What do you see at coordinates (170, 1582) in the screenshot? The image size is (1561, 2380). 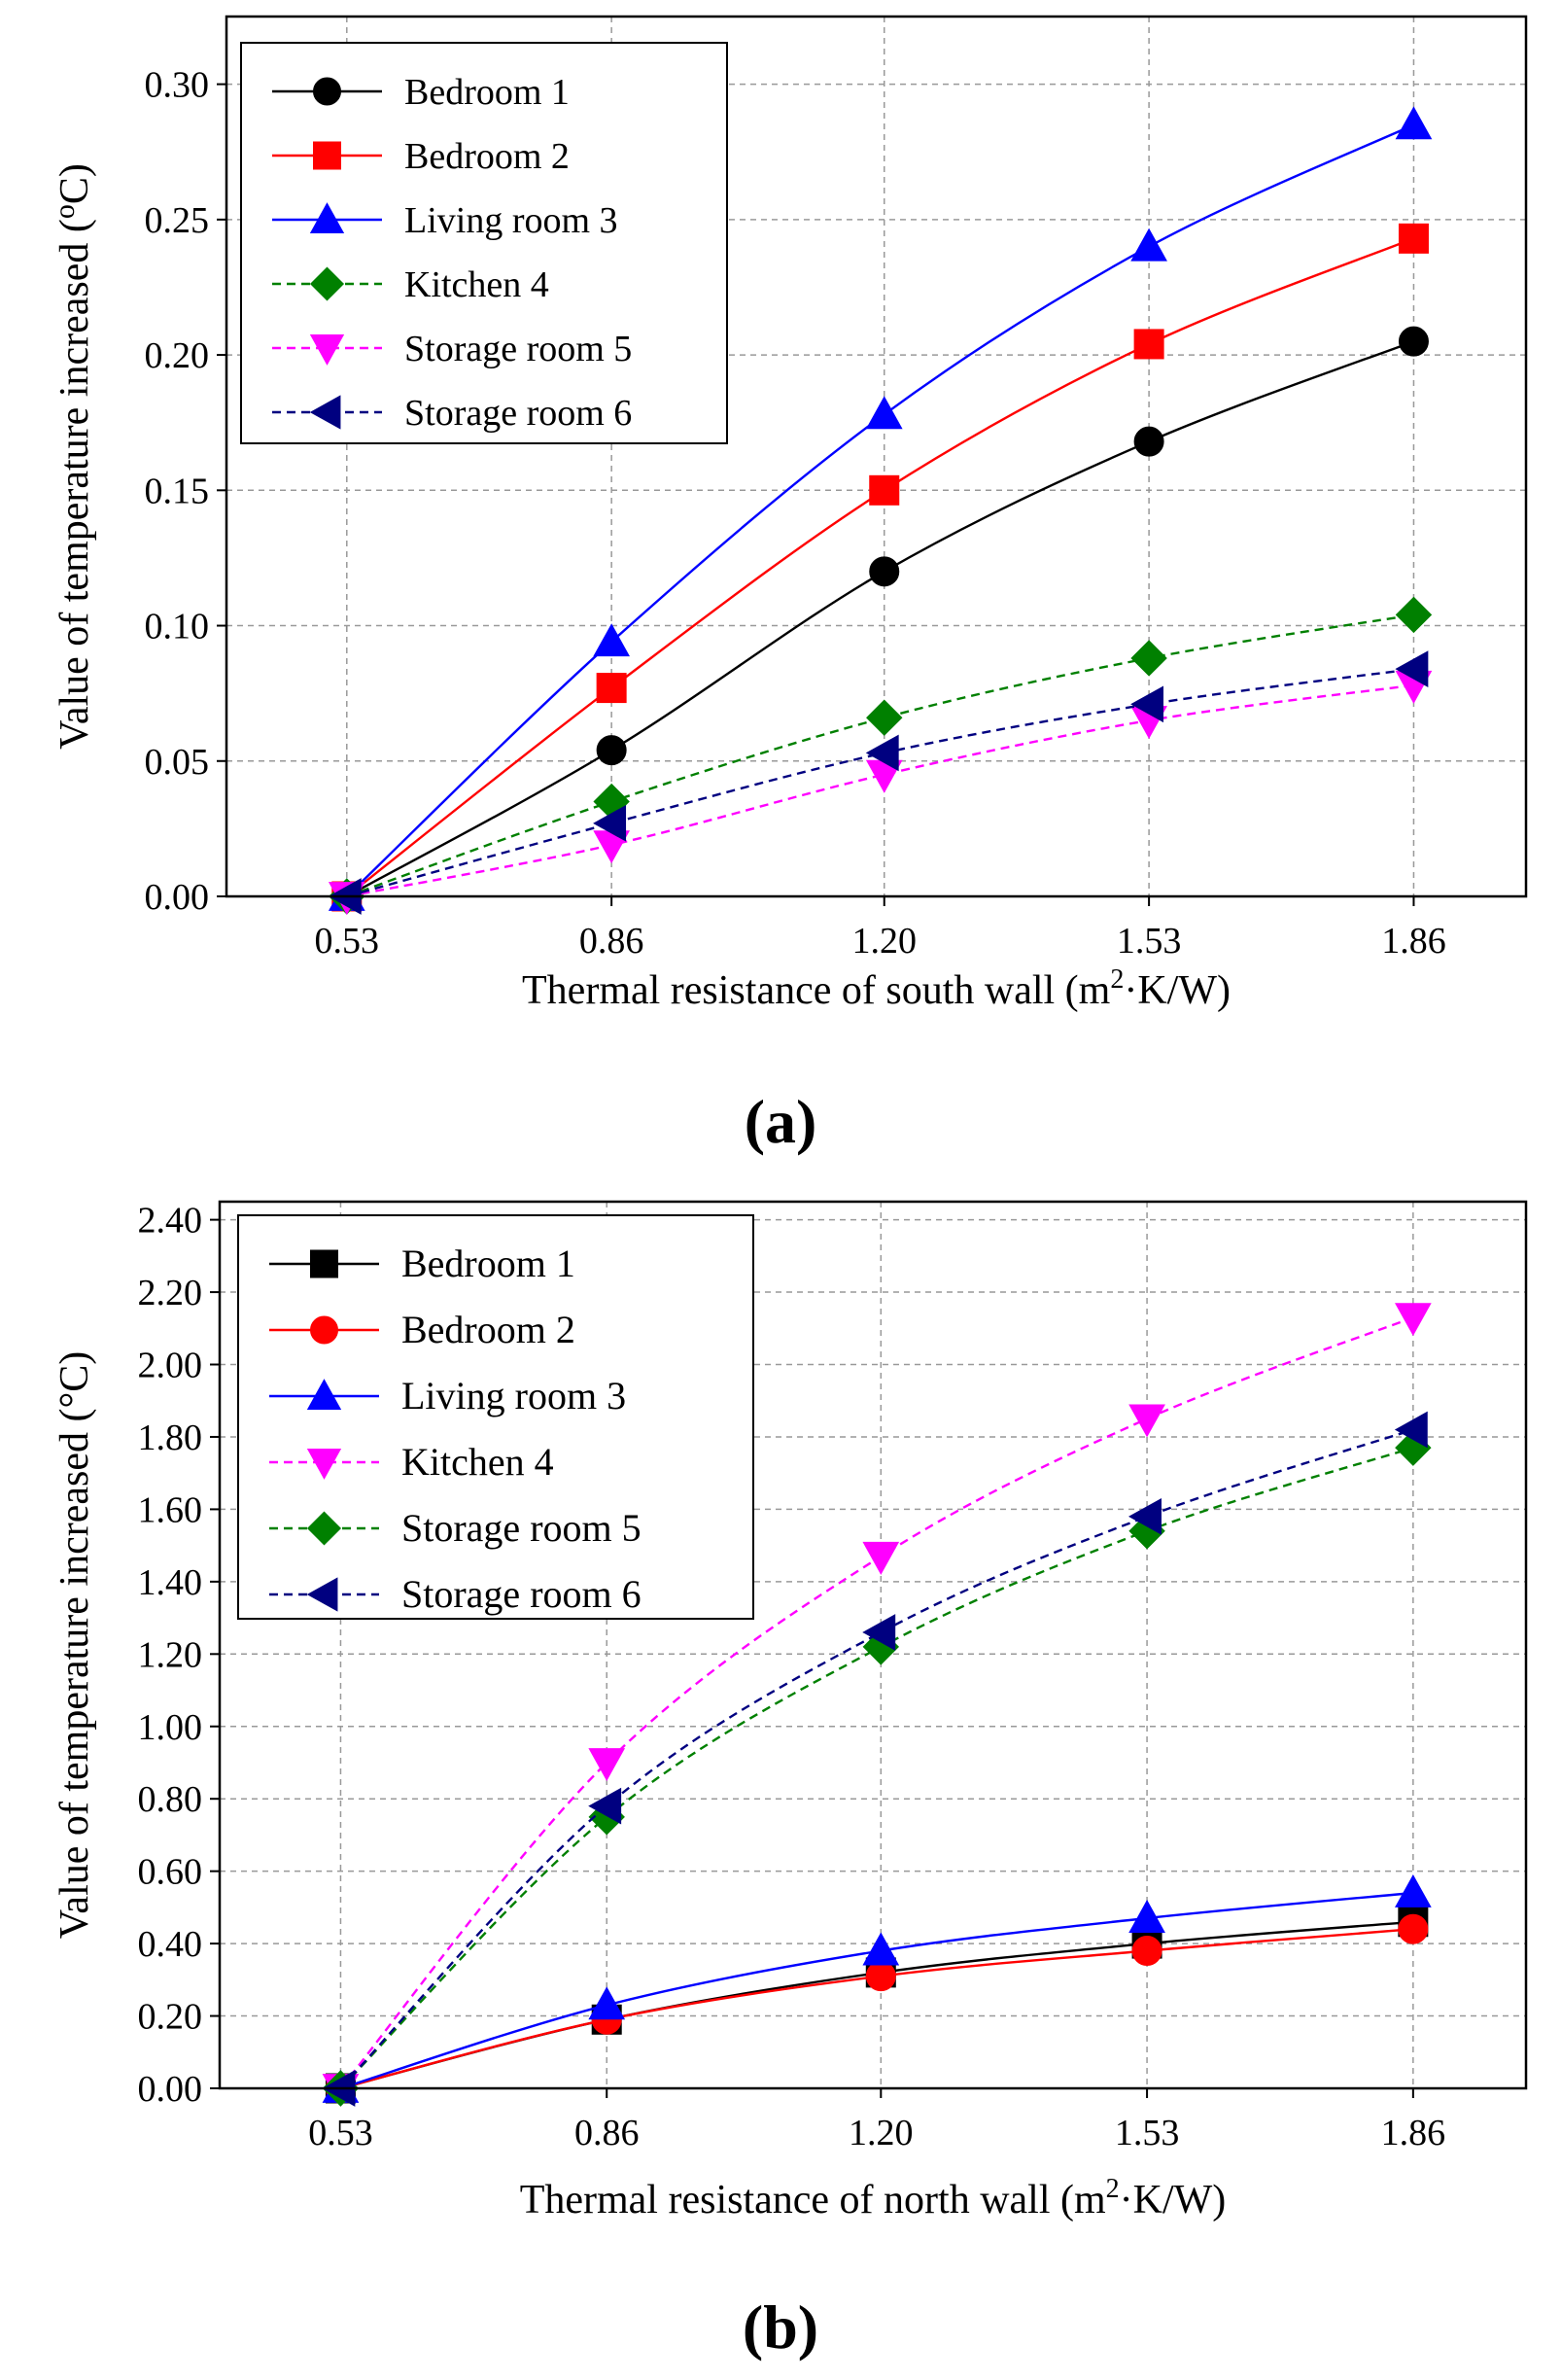 I see `y-tick-label: 1.40` at bounding box center [170, 1582].